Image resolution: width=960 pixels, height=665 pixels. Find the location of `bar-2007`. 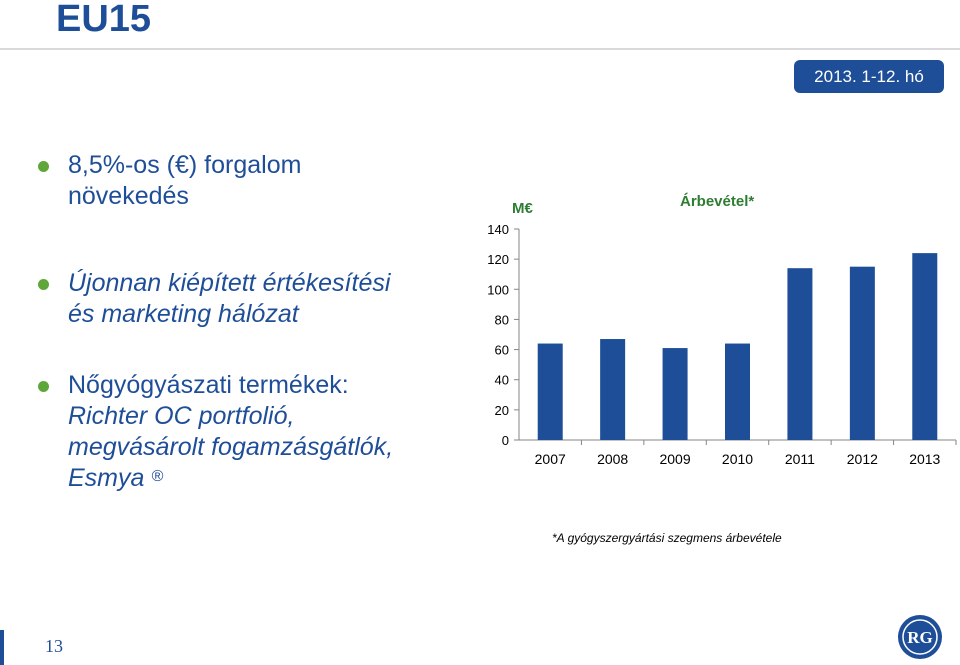

bar-2007 is located at coordinates (550, 391).